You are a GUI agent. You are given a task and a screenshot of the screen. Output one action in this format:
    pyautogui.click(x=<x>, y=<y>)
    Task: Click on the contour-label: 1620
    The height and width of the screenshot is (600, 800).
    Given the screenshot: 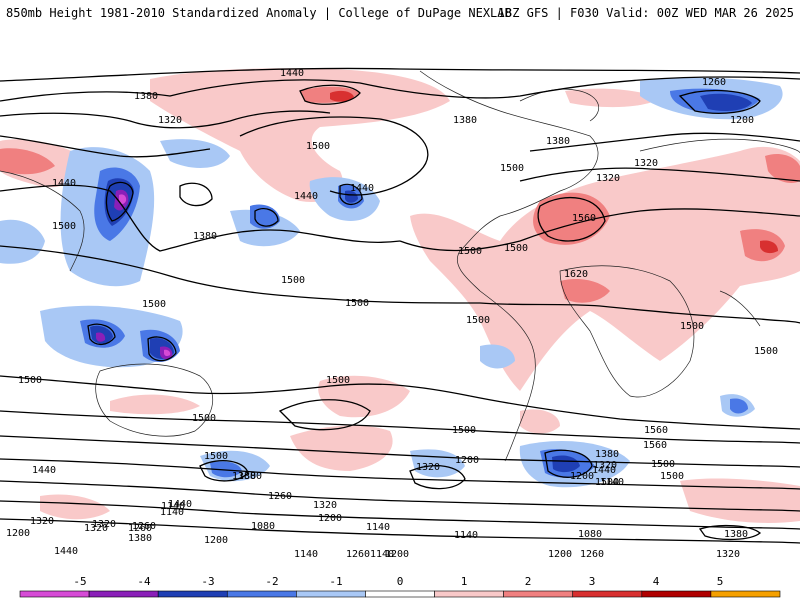 What is the action you would take?
    pyautogui.click(x=576, y=274)
    